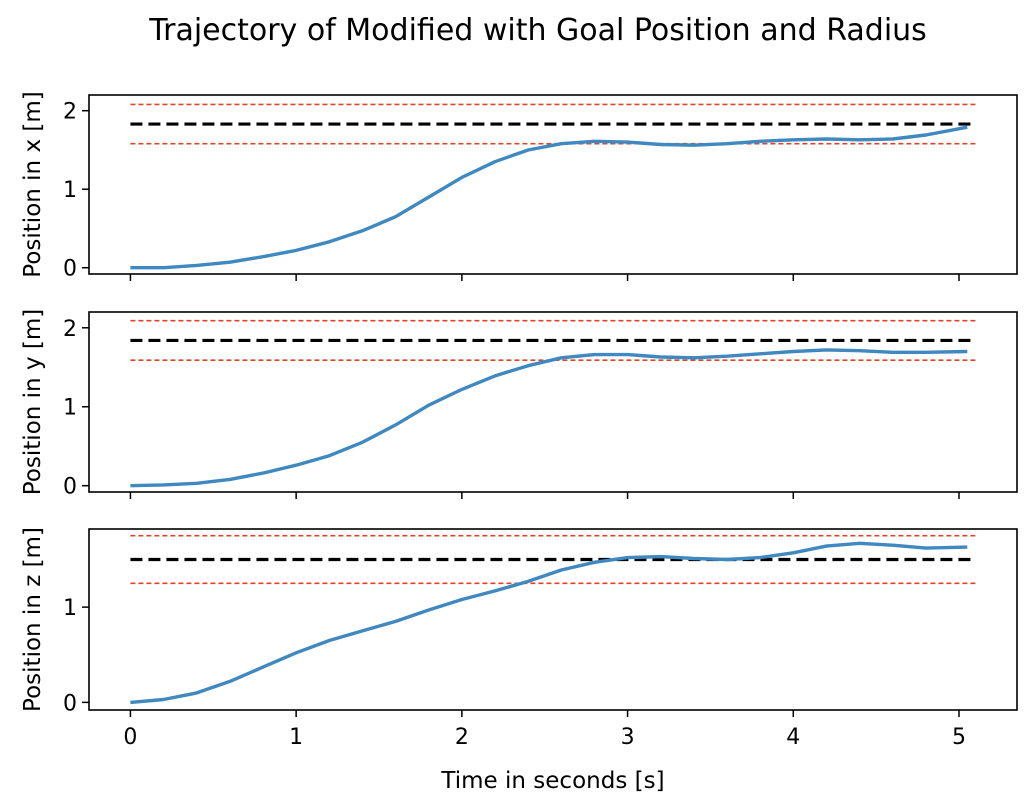 This screenshot has width=1034, height=800. I want to click on x-axis-label: Time in seconds [s], so click(552, 781).